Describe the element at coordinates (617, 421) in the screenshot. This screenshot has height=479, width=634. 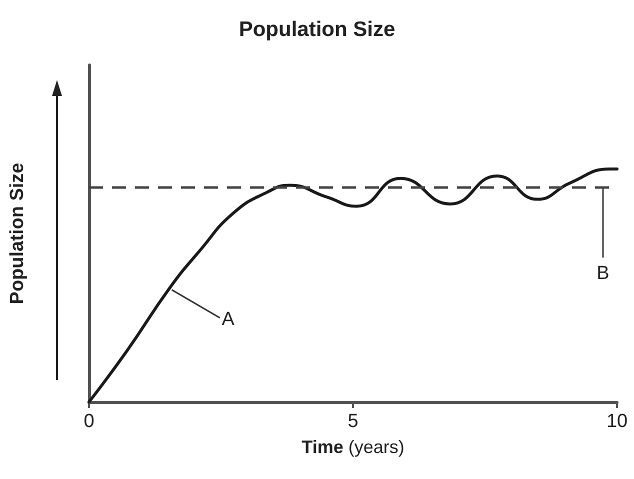
I see `x-tick-label: 10` at that location.